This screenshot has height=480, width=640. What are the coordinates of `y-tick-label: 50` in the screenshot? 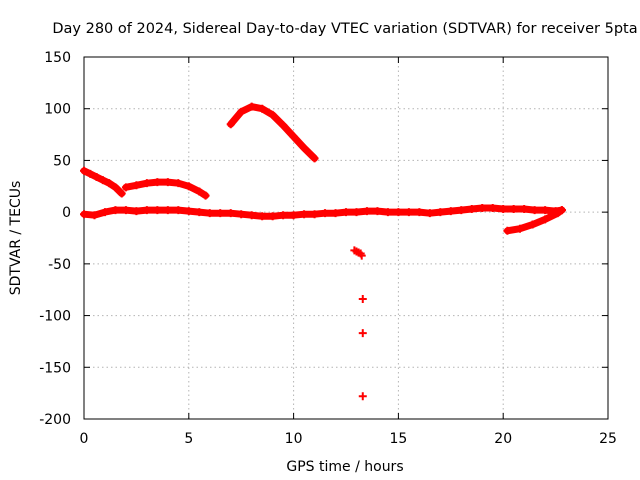 It's located at (62, 161).